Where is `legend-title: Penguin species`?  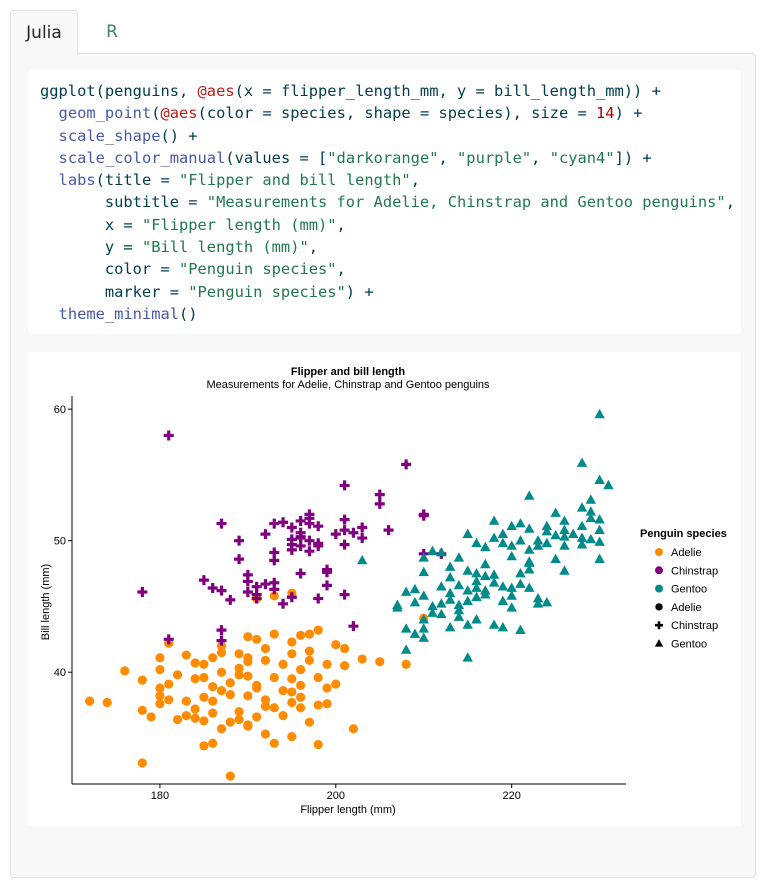
legend-title: Penguin species is located at coordinates (683, 534).